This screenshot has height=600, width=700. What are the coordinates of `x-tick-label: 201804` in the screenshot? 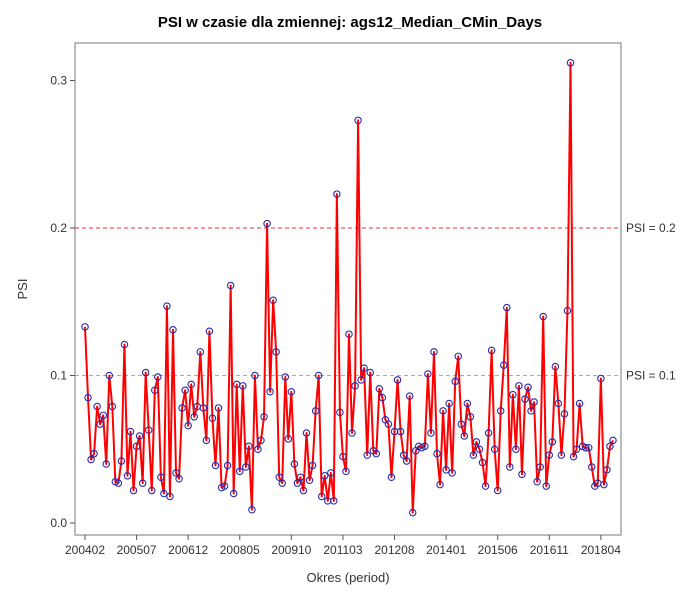 It's located at (601, 550).